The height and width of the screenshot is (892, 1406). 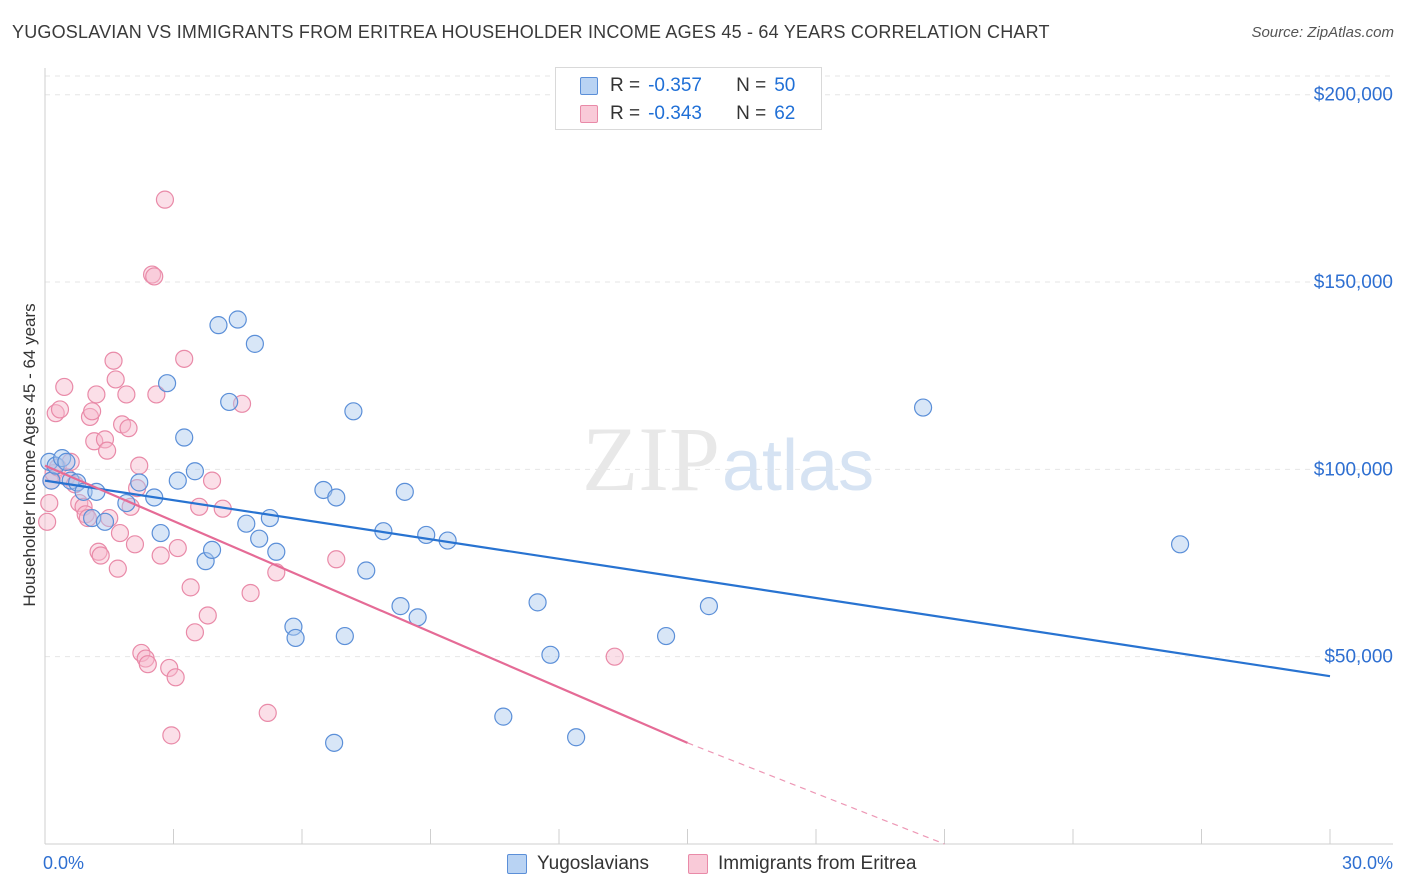 What do you see at coordinates (517, 864) in the screenshot?
I see `bottom-legend-swatch-blue` at bounding box center [517, 864].